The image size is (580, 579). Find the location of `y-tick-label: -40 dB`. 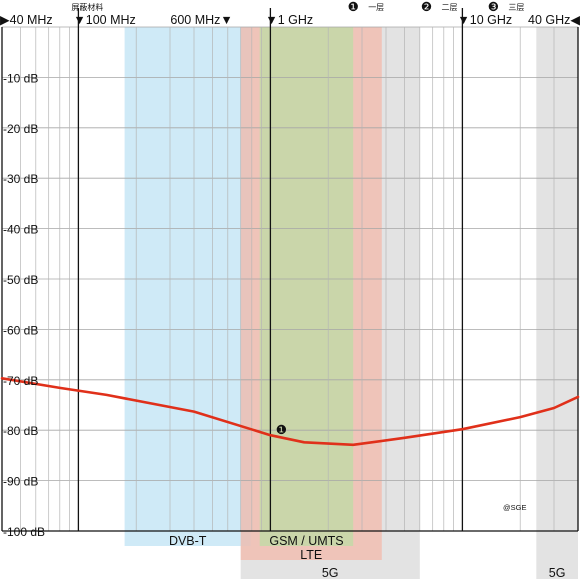

y-tick-label: -40 dB is located at coordinates (20, 230).